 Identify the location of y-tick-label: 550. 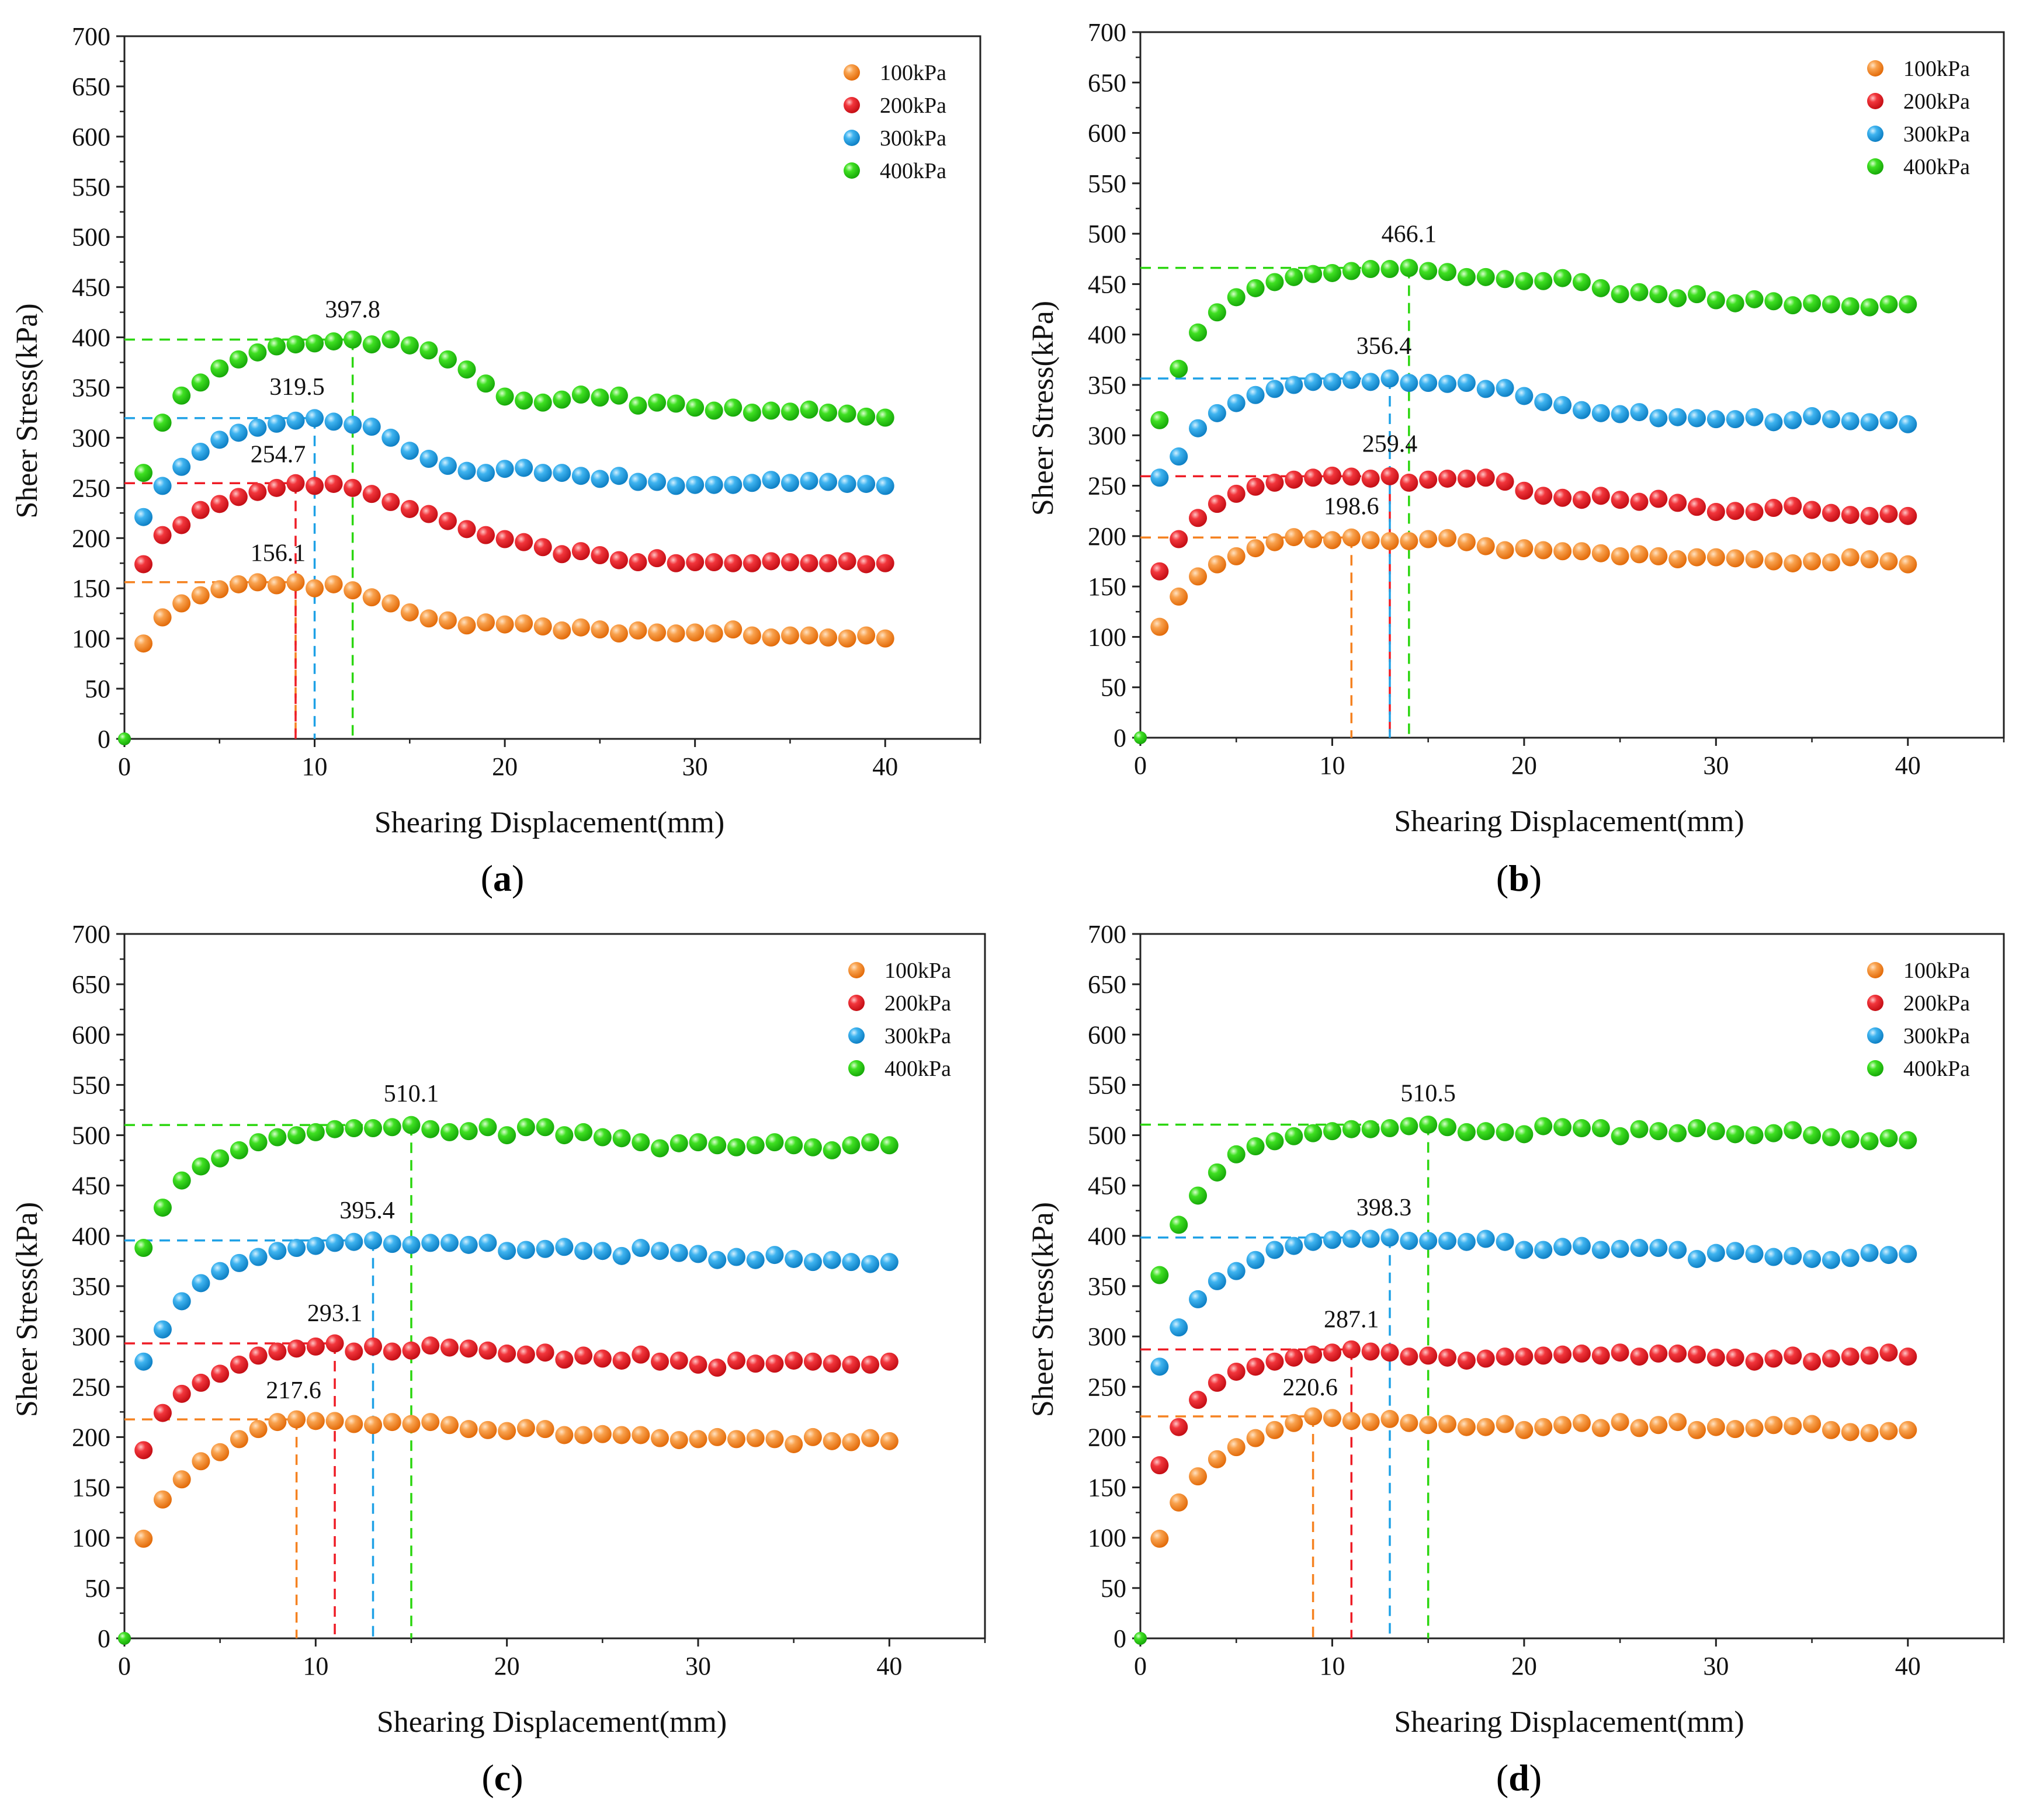
(1107, 183).